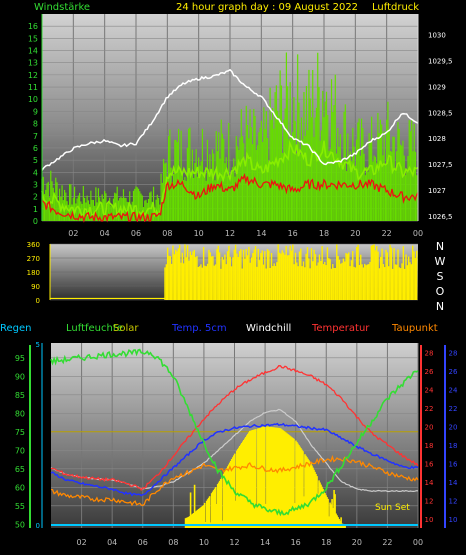 This screenshot has width=466, height=555. What do you see at coordinates (33, 273) in the screenshot?
I see `direction-tick-label: 180` at bounding box center [33, 273].